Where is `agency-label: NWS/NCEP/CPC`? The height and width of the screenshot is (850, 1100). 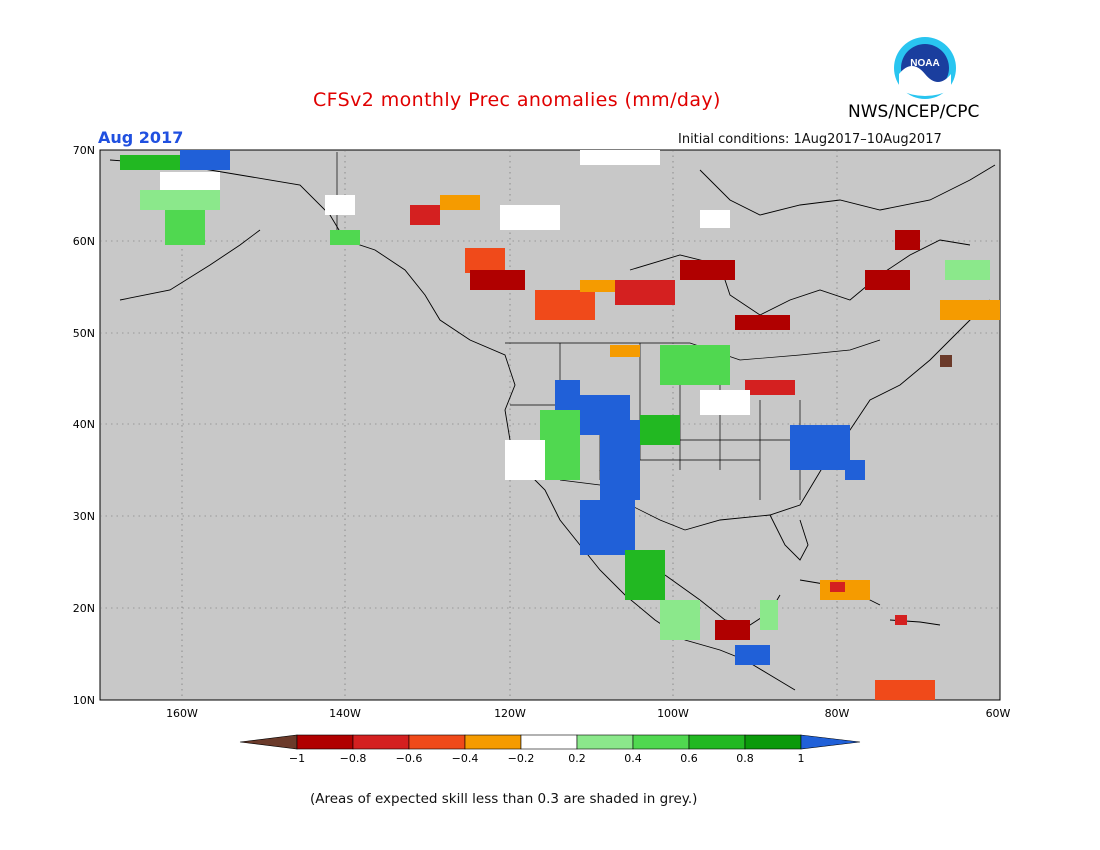
agency-label: NWS/NCEP/CPC is located at coordinates (914, 112).